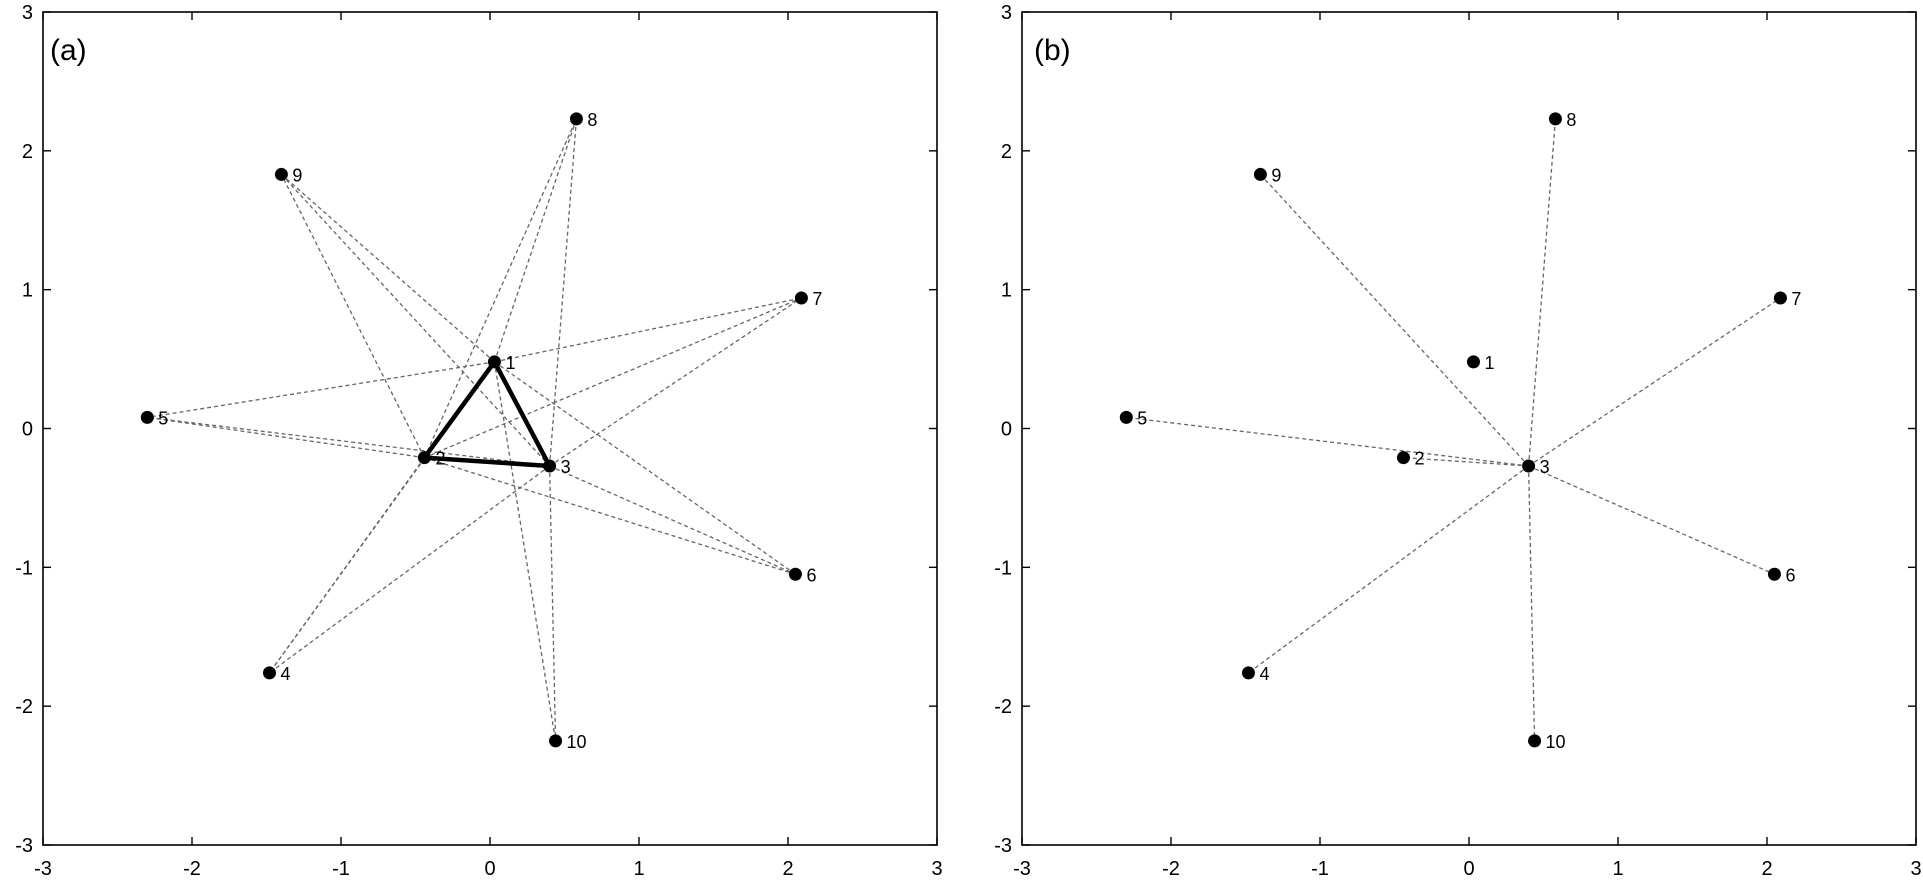 Image resolution: width=1923 pixels, height=889 pixels. Describe the element at coordinates (638, 869) in the screenshot. I see `x-tick-label-a: 1` at that location.